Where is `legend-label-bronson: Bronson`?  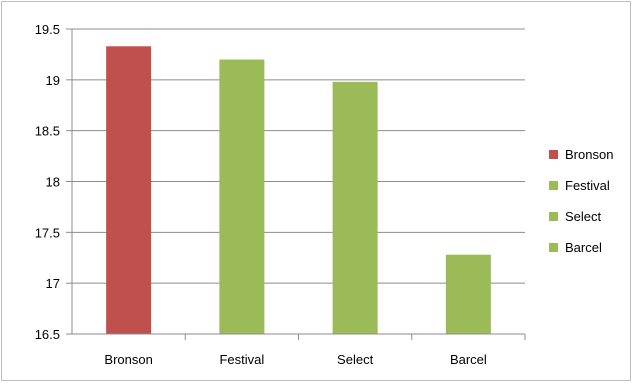
legend-label-bronson: Bronson is located at coordinates (589, 154).